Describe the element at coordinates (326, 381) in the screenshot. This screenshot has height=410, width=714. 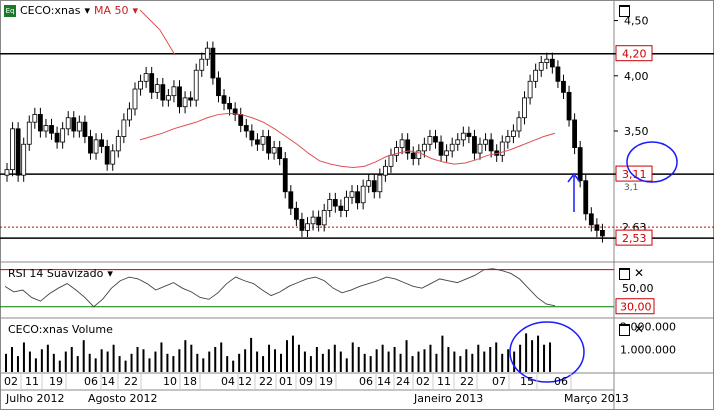
I see `date-tick-label: 19` at that location.